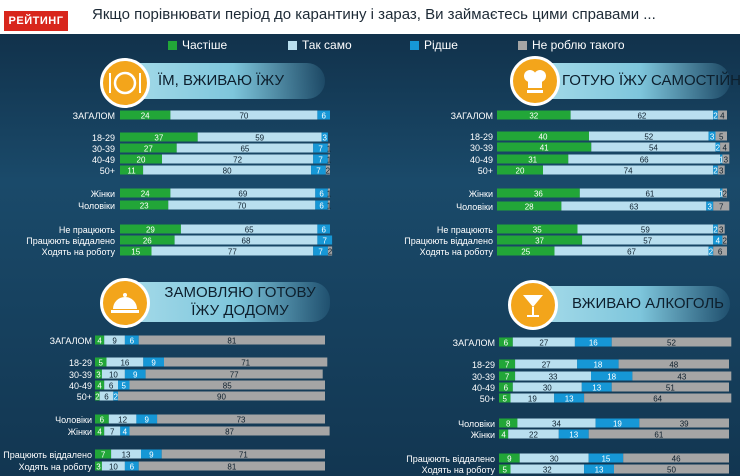  I want to click on data-label: 33, so click(553, 377).